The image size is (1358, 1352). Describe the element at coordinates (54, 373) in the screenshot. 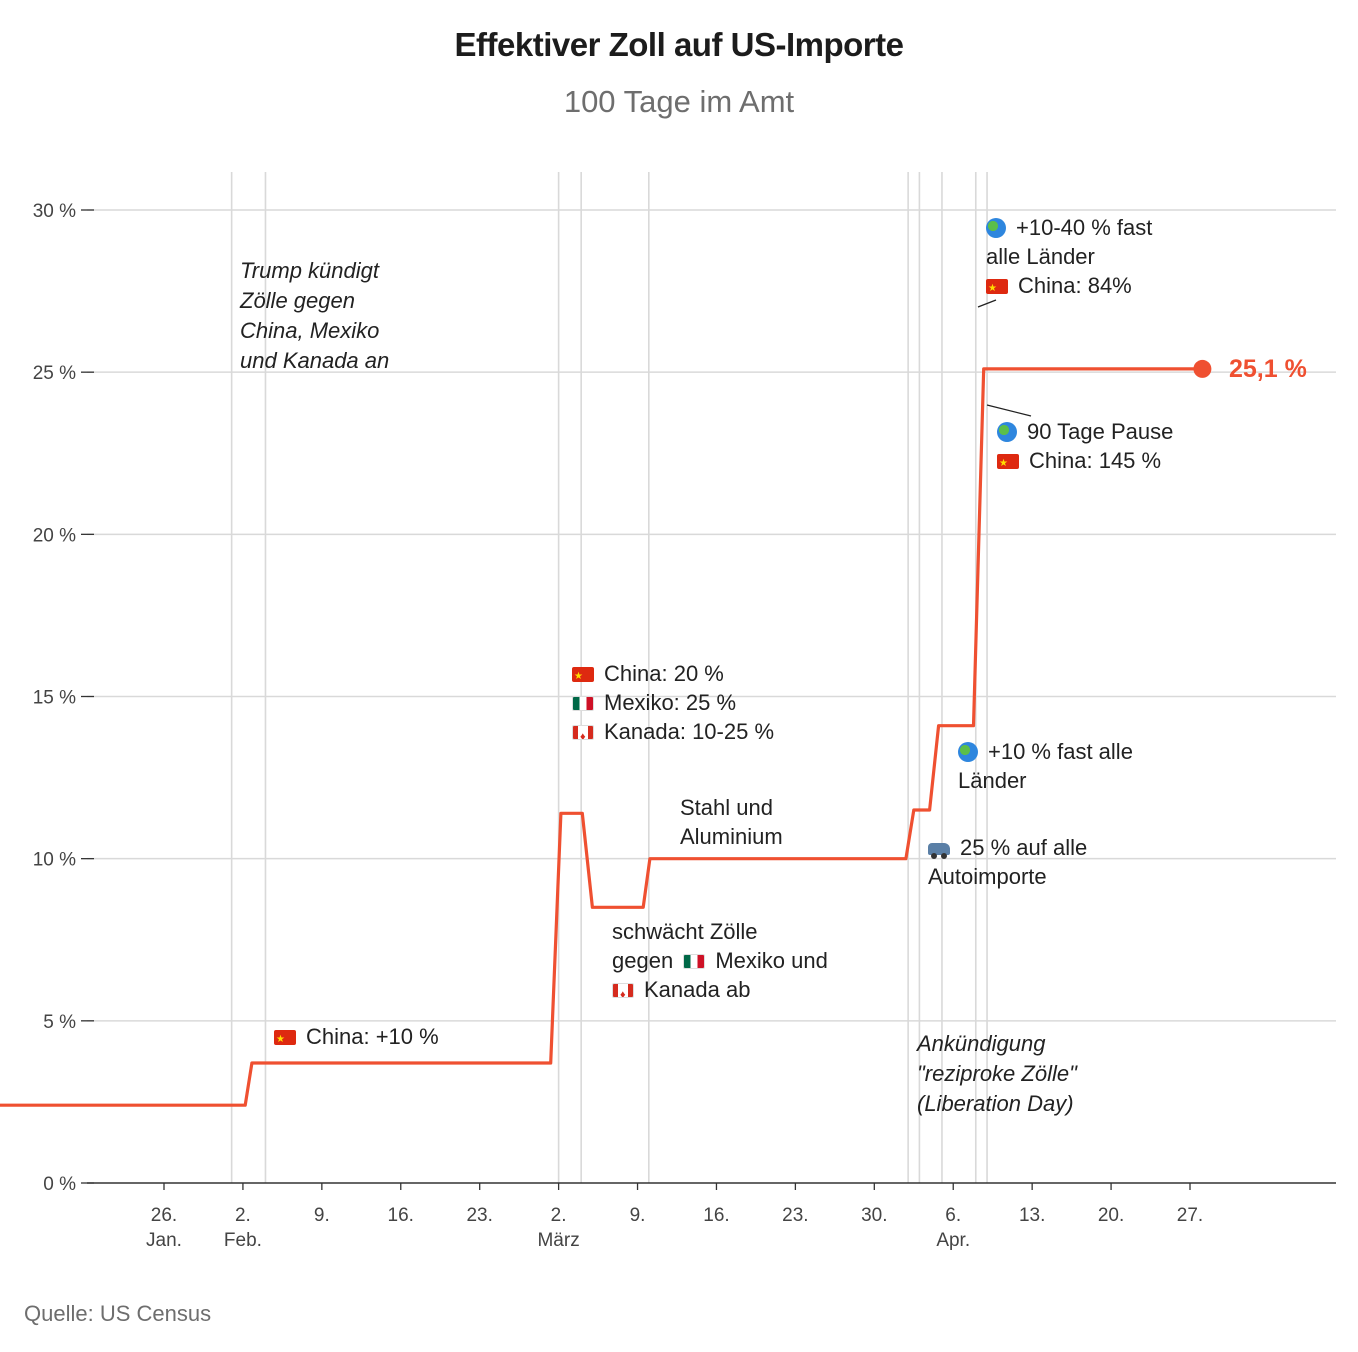

I see `y-tick-label: 25 %` at that location.